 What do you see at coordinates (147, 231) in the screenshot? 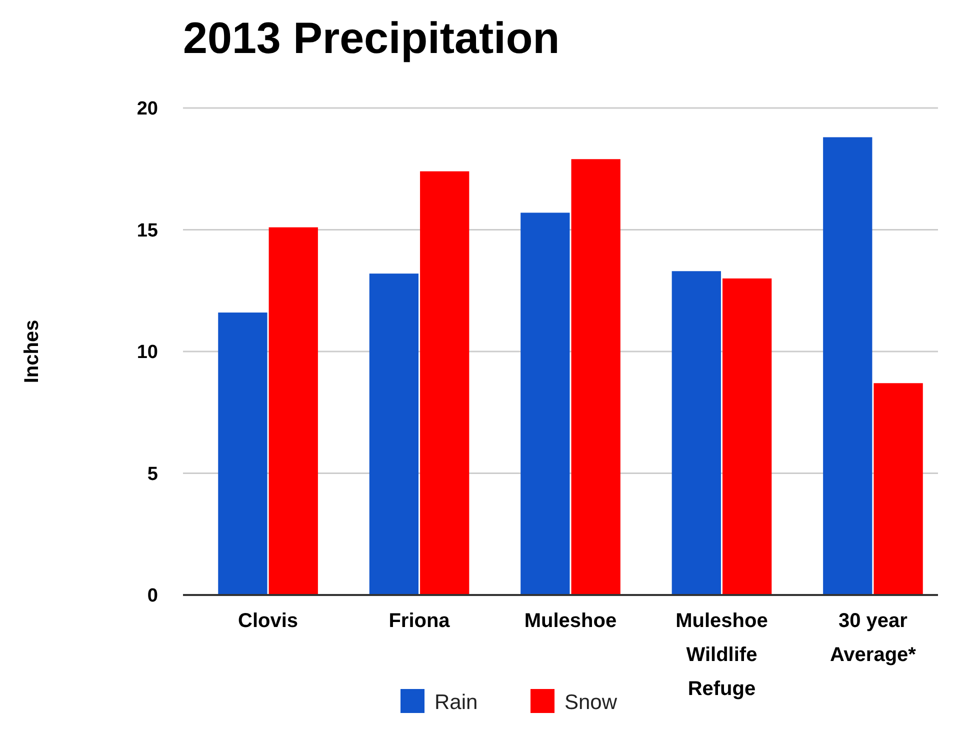
I see `y-tick-label: 15` at bounding box center [147, 231].